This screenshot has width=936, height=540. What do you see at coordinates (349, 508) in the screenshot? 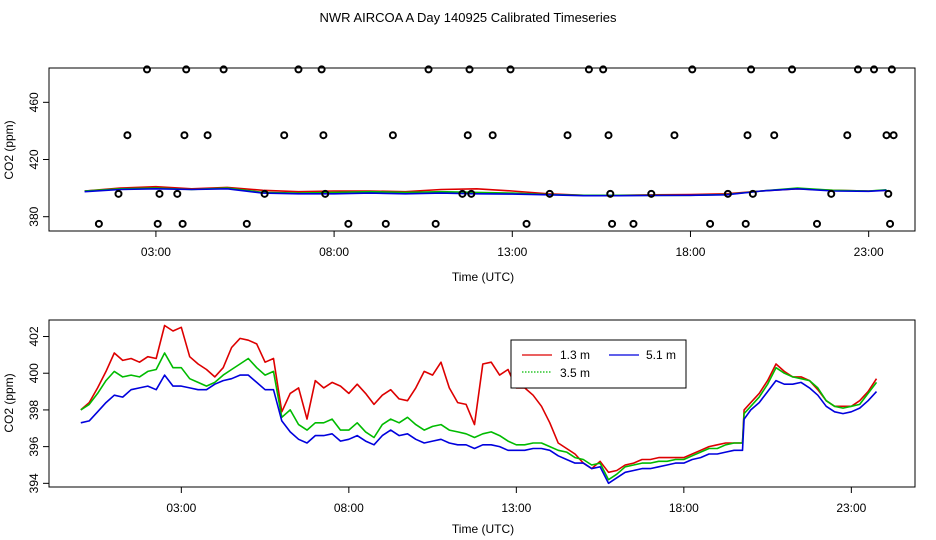
I see `bottom-x-tick-label: 08:00` at bounding box center [349, 508].